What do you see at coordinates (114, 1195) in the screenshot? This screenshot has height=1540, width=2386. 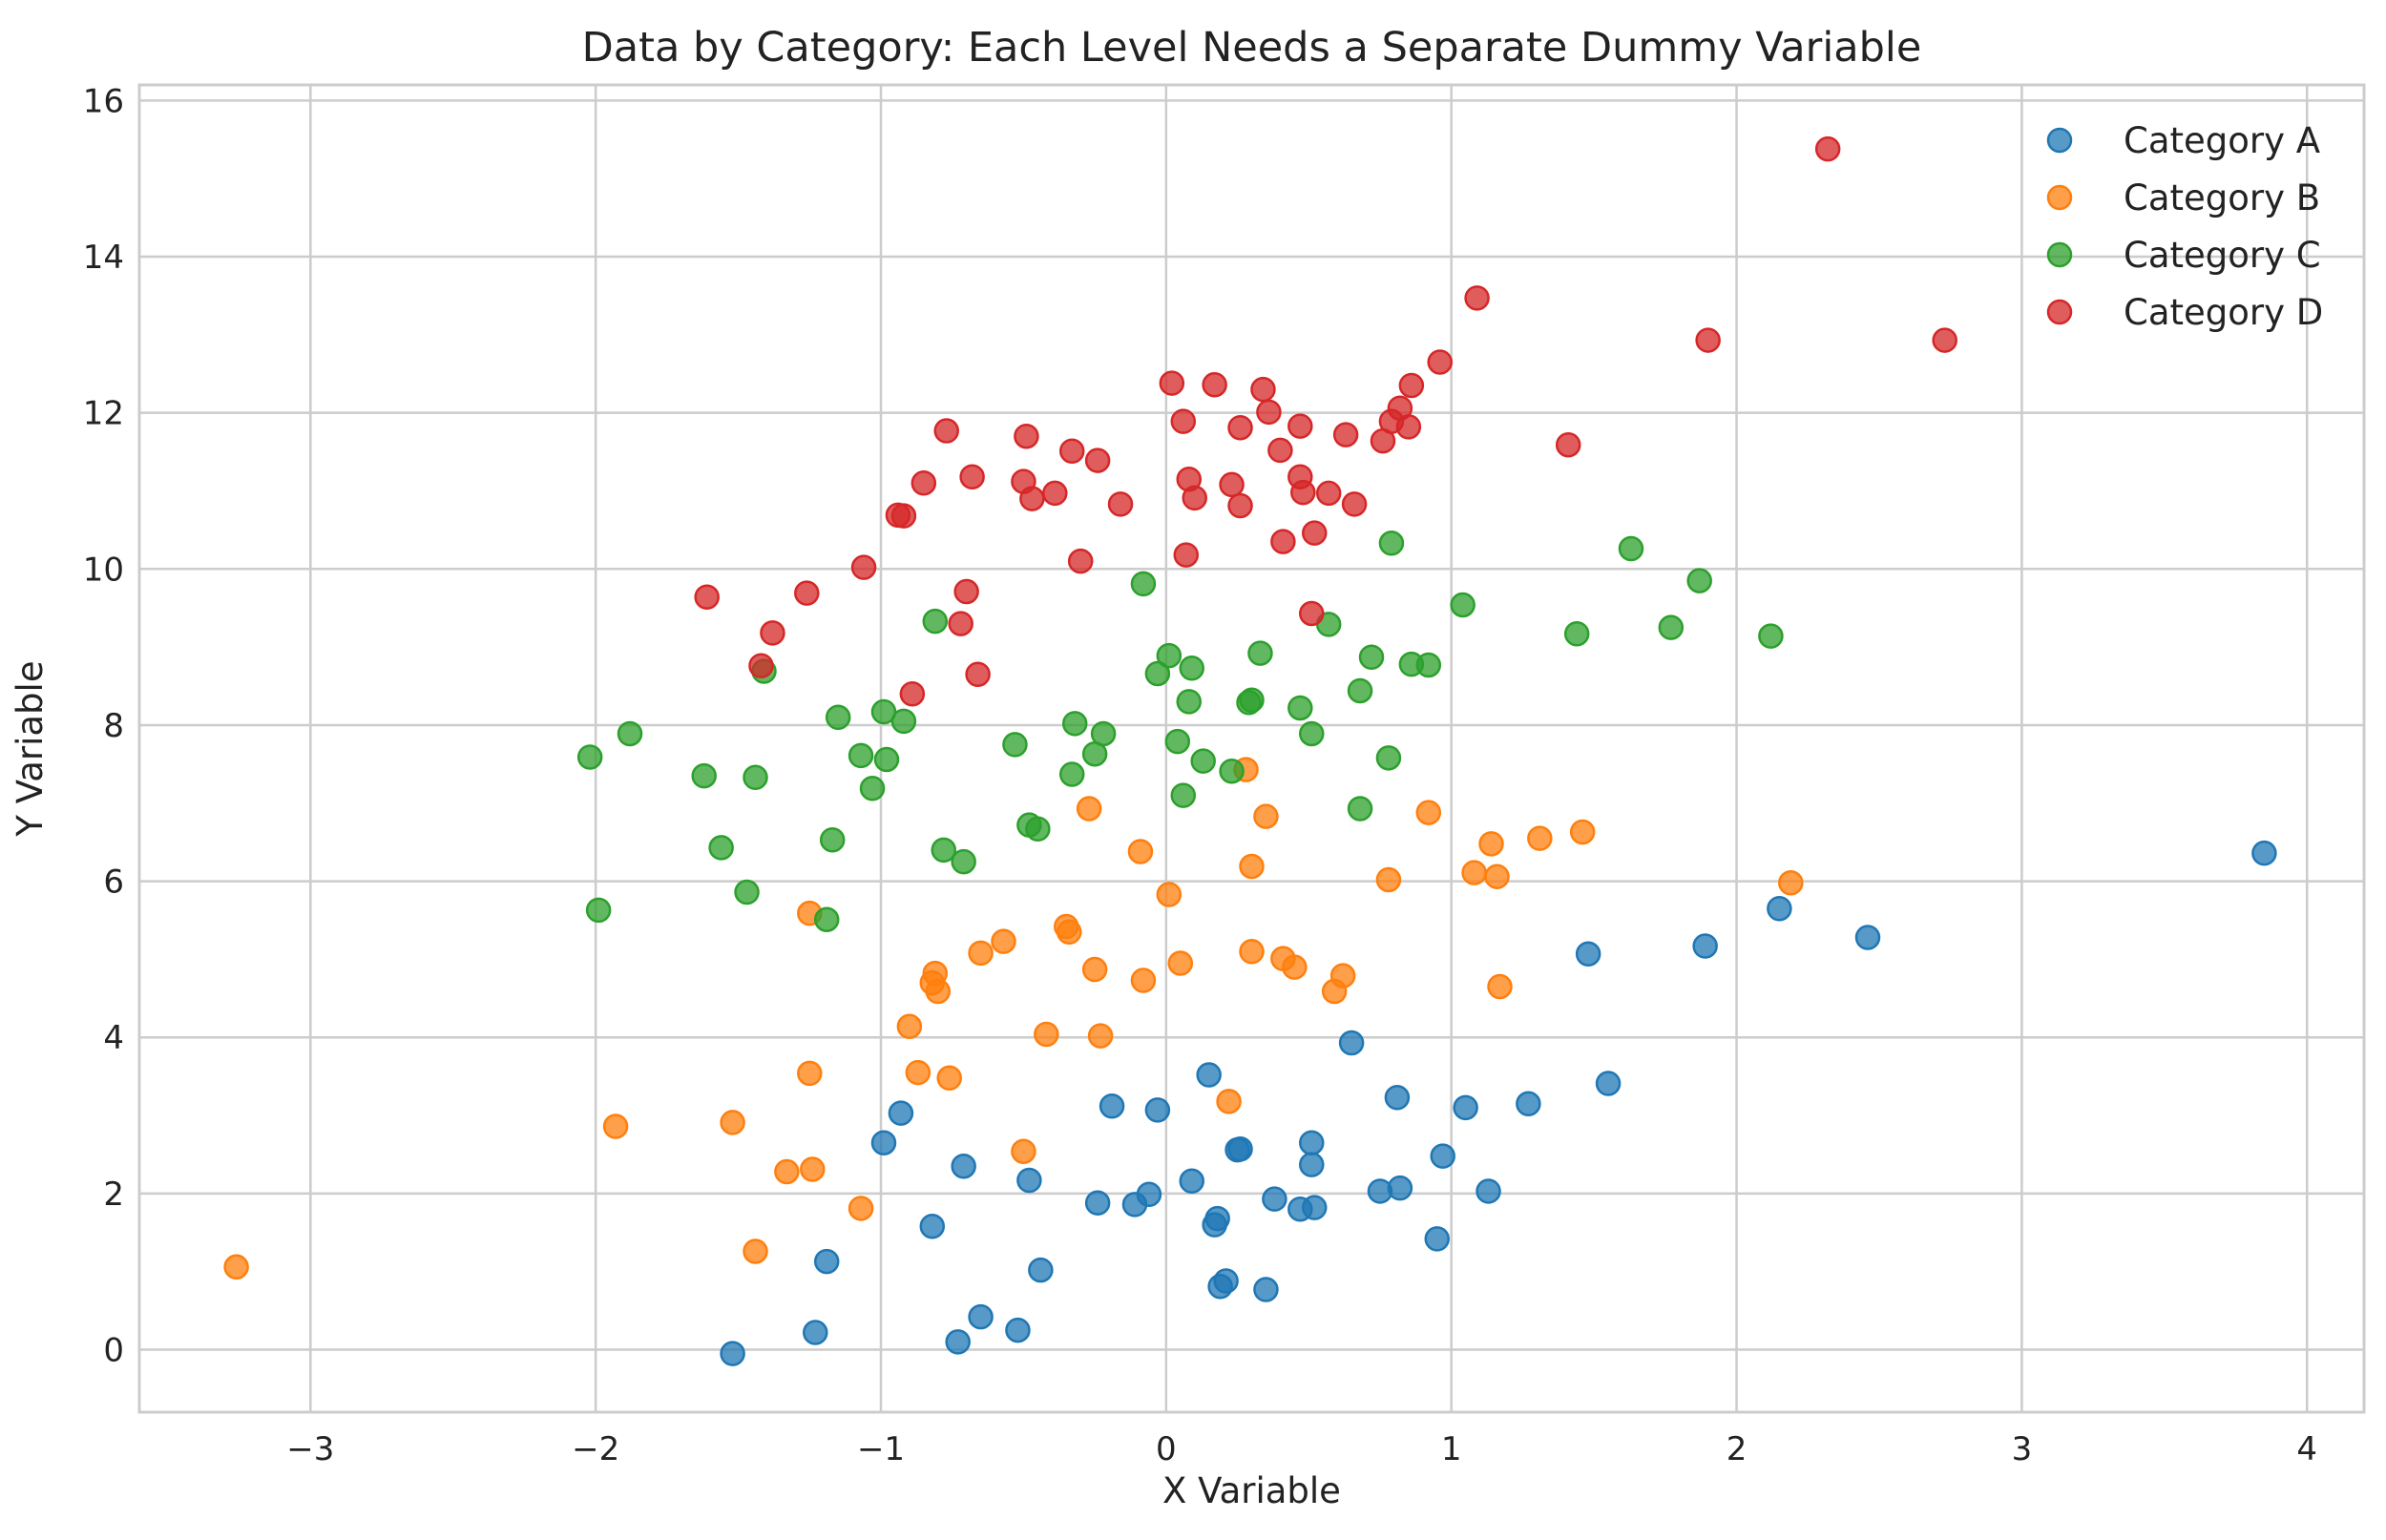 I see `y-tick-label: 2` at bounding box center [114, 1195].